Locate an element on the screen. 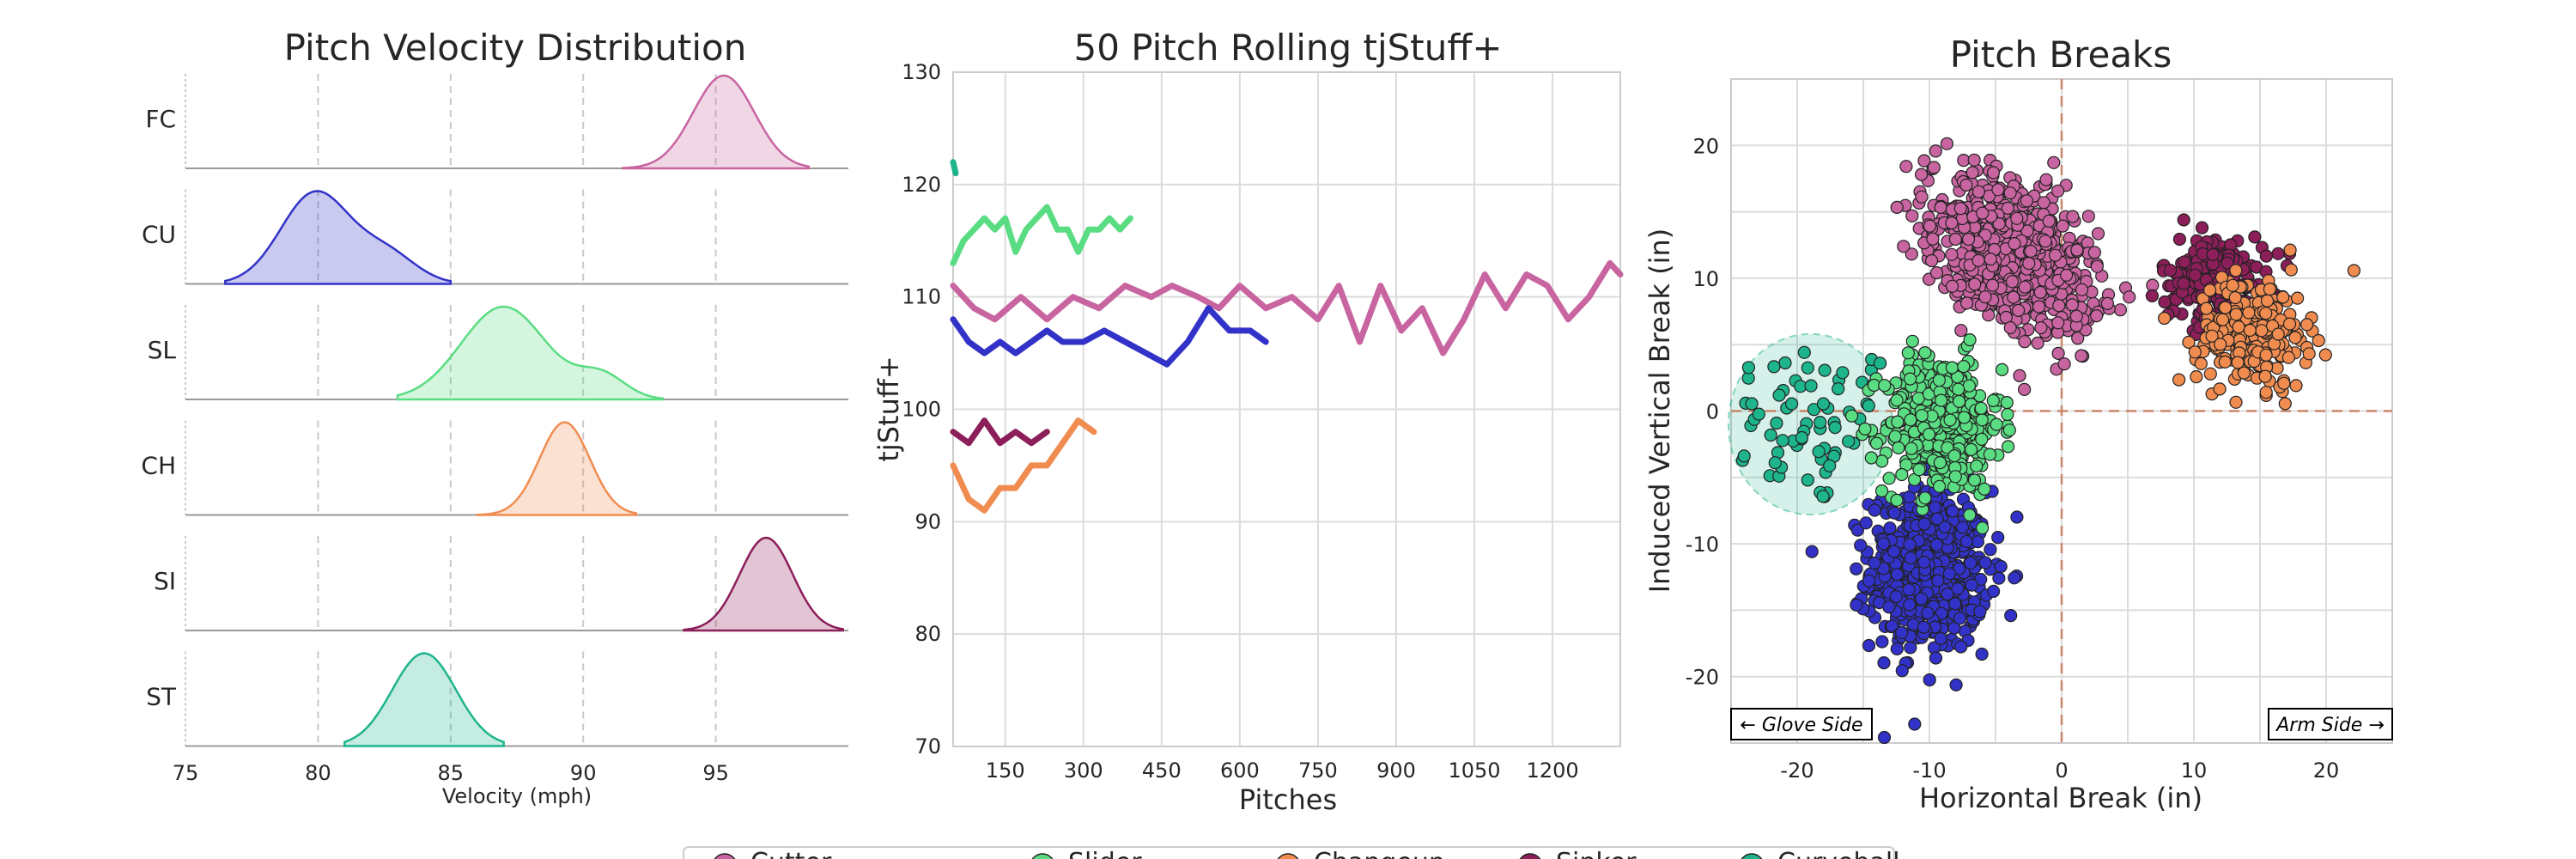  legend-label: Sinker is located at coordinates (1597, 854).